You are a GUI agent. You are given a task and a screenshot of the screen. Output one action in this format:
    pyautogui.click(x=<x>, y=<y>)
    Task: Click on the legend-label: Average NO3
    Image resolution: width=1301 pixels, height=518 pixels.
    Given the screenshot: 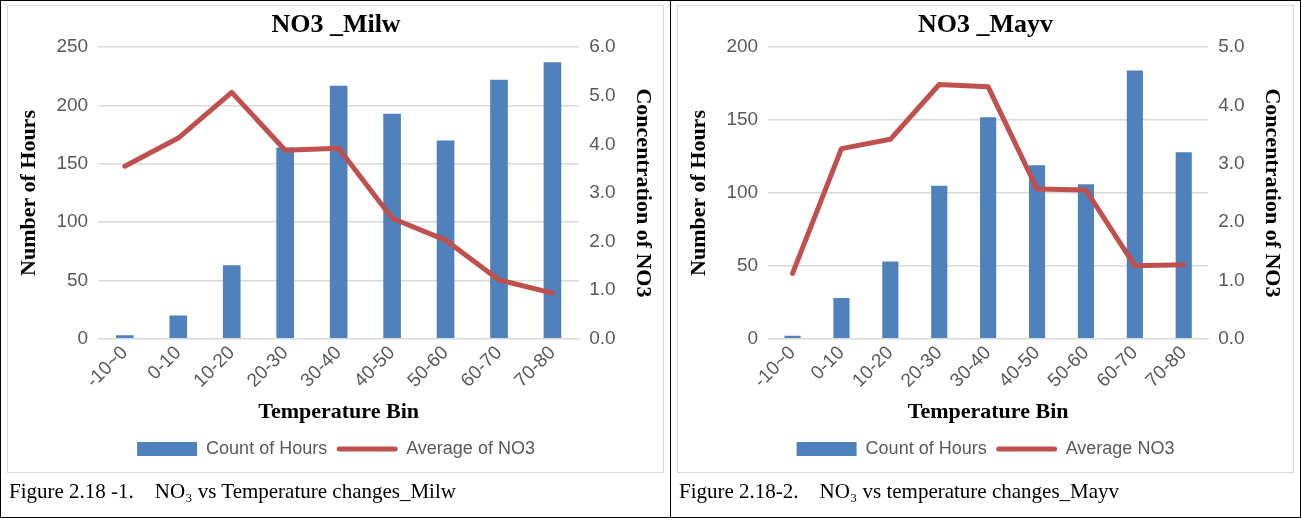 What is the action you would take?
    pyautogui.click(x=1120, y=447)
    